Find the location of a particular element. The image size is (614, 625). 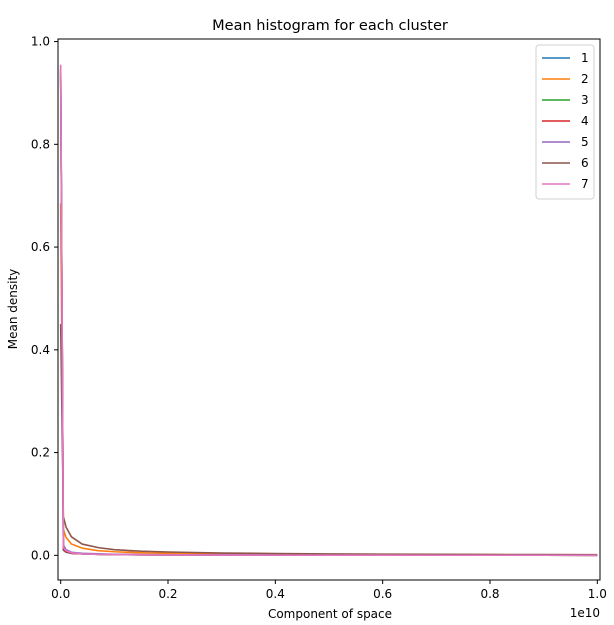

x-axis-title: Component of space is located at coordinates (330, 614).